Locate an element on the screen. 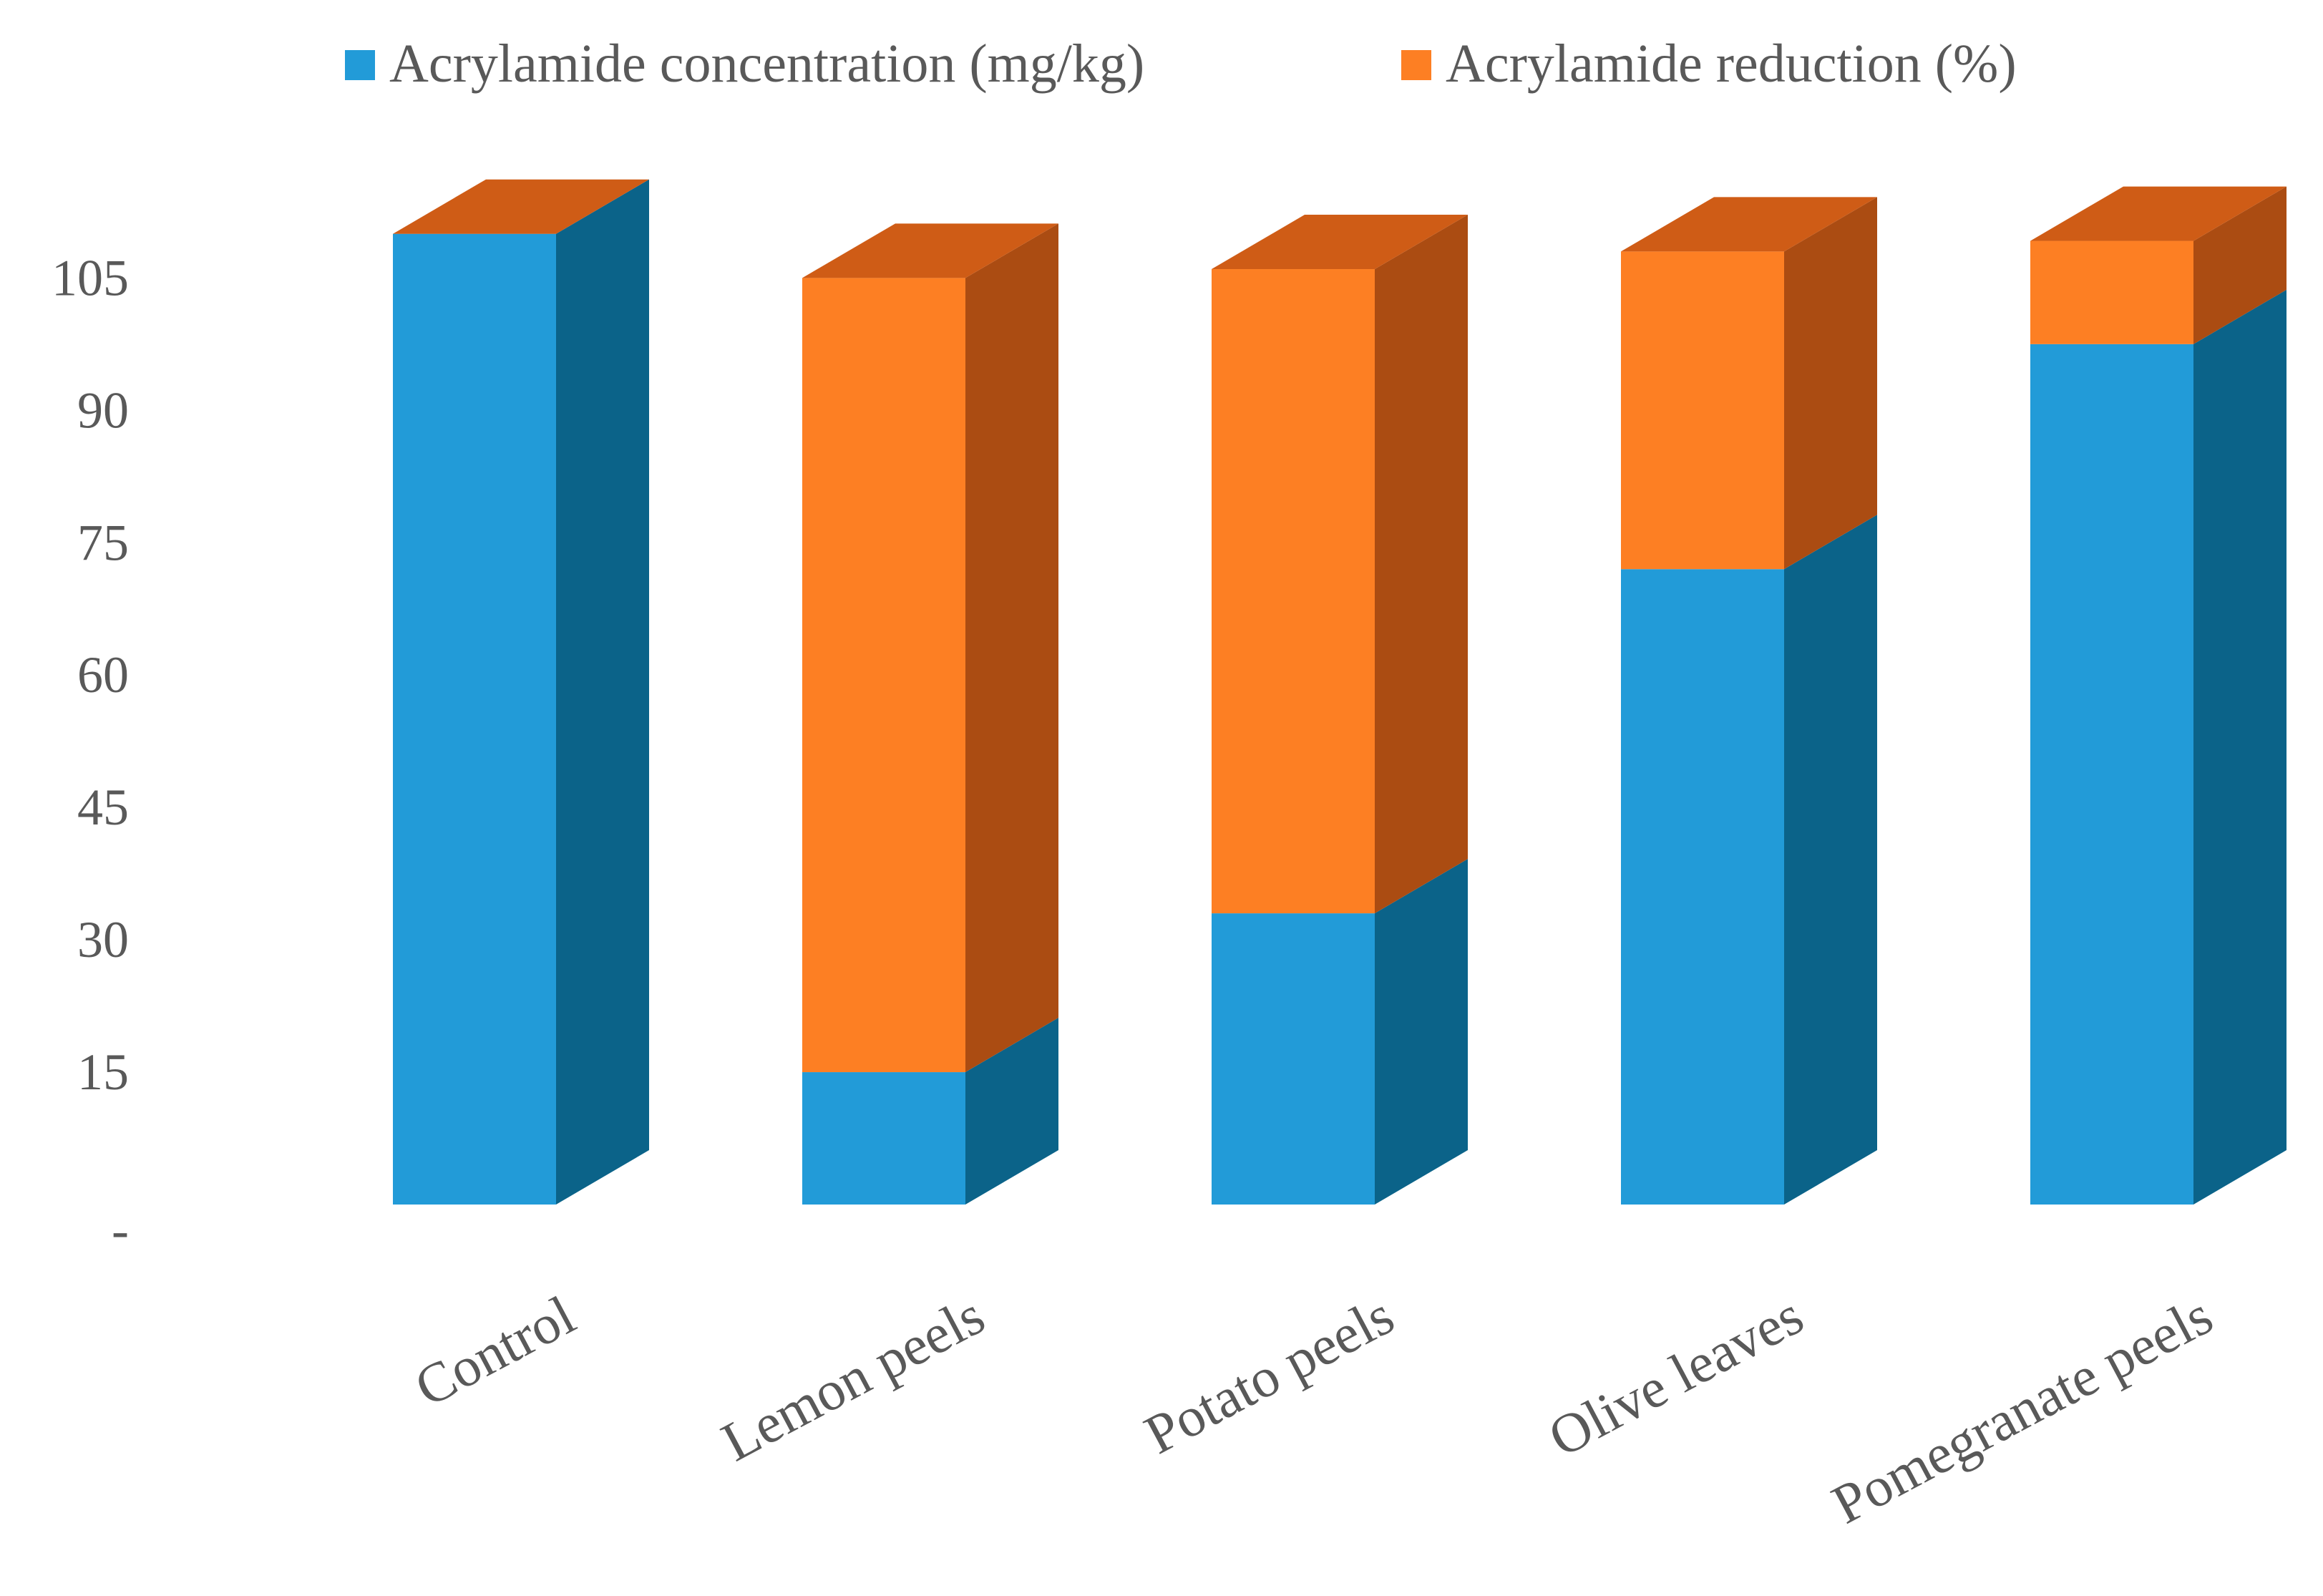 The width and height of the screenshot is (2323, 1596). legend-item-1: Acrylamide concentration (mg/kg) is located at coordinates (744, 64).